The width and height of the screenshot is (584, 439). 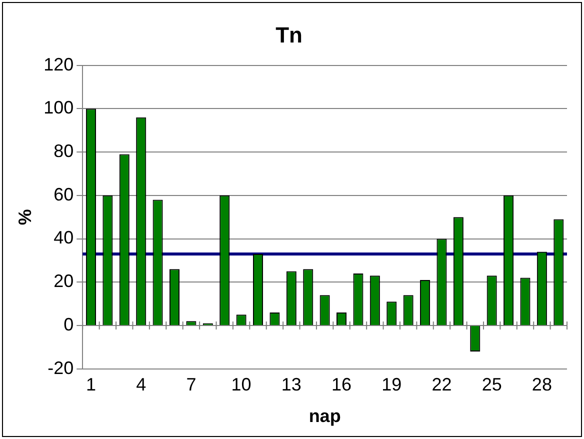 I want to click on y-tick-label: 80, so click(x=64, y=151).